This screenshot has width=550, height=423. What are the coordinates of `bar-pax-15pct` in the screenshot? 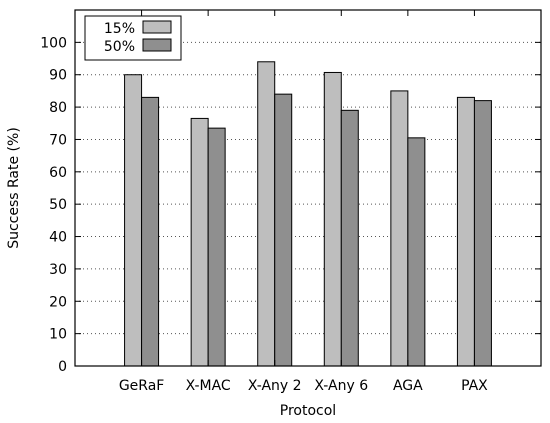 It's located at (465, 231).